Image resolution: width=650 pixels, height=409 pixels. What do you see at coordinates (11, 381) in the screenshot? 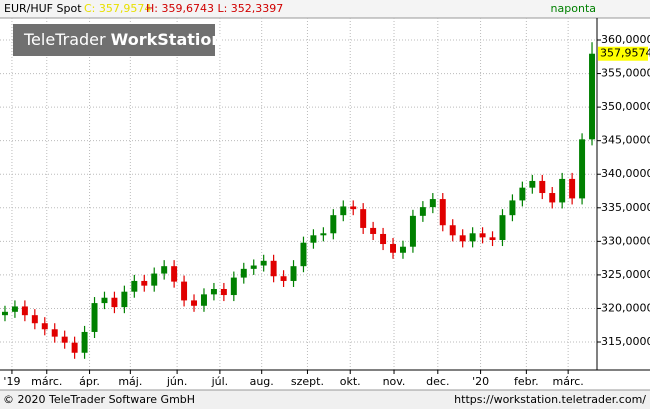
I see `x-tick-label: '19` at bounding box center [11, 381].